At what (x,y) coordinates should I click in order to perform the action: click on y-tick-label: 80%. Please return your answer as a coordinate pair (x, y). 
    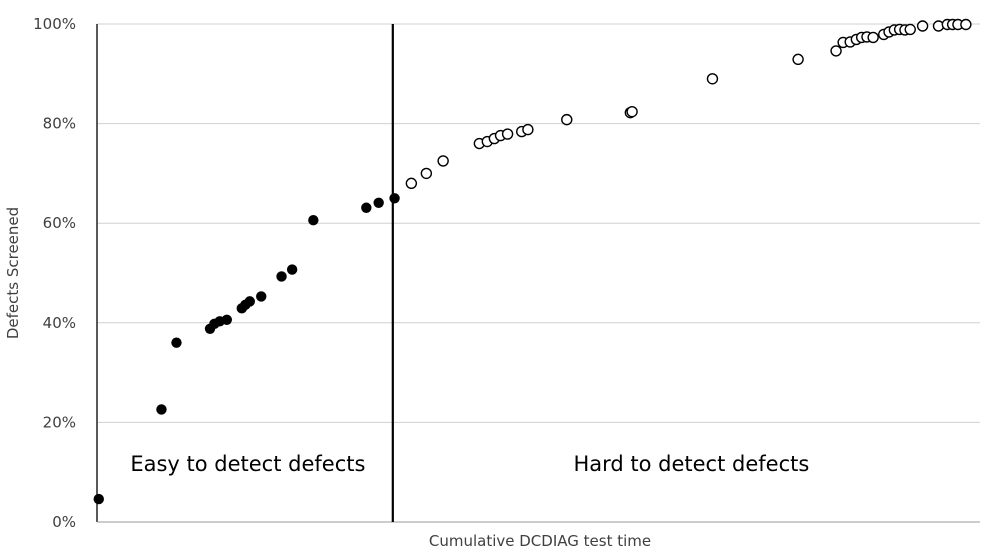
    Looking at the image, I should click on (59, 124).